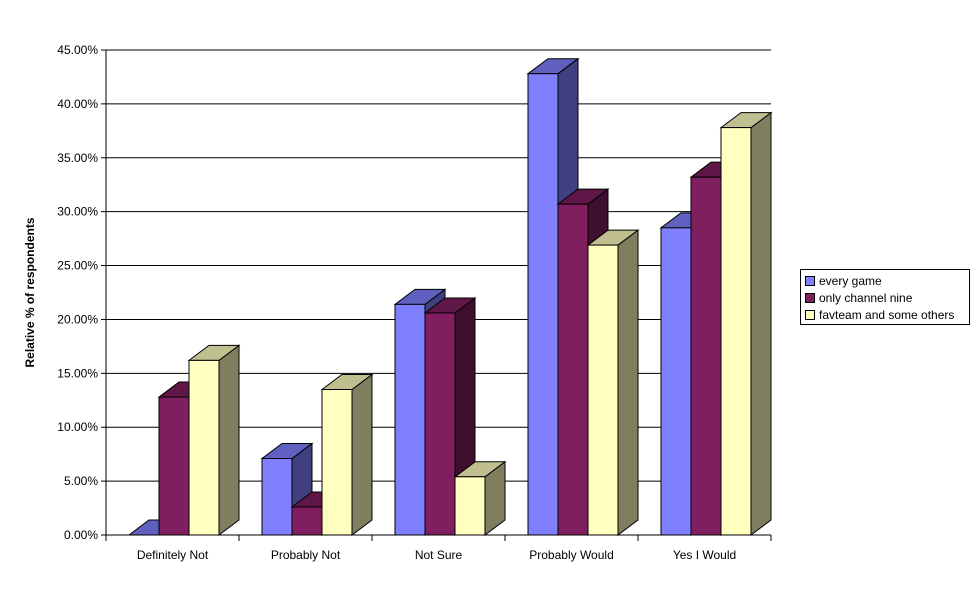 This screenshot has height=600, width=977. I want to click on legend-label: only channel nine, so click(866, 297).